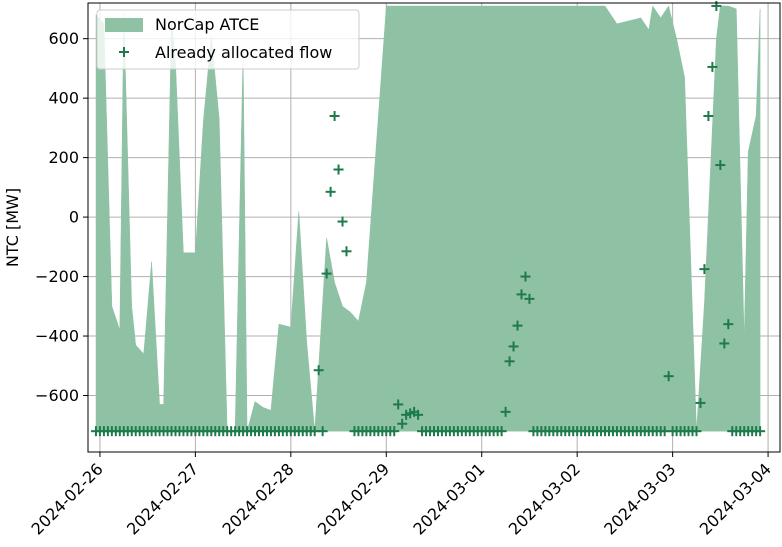  I want to click on y-tick-label: −200, so click(57, 276).